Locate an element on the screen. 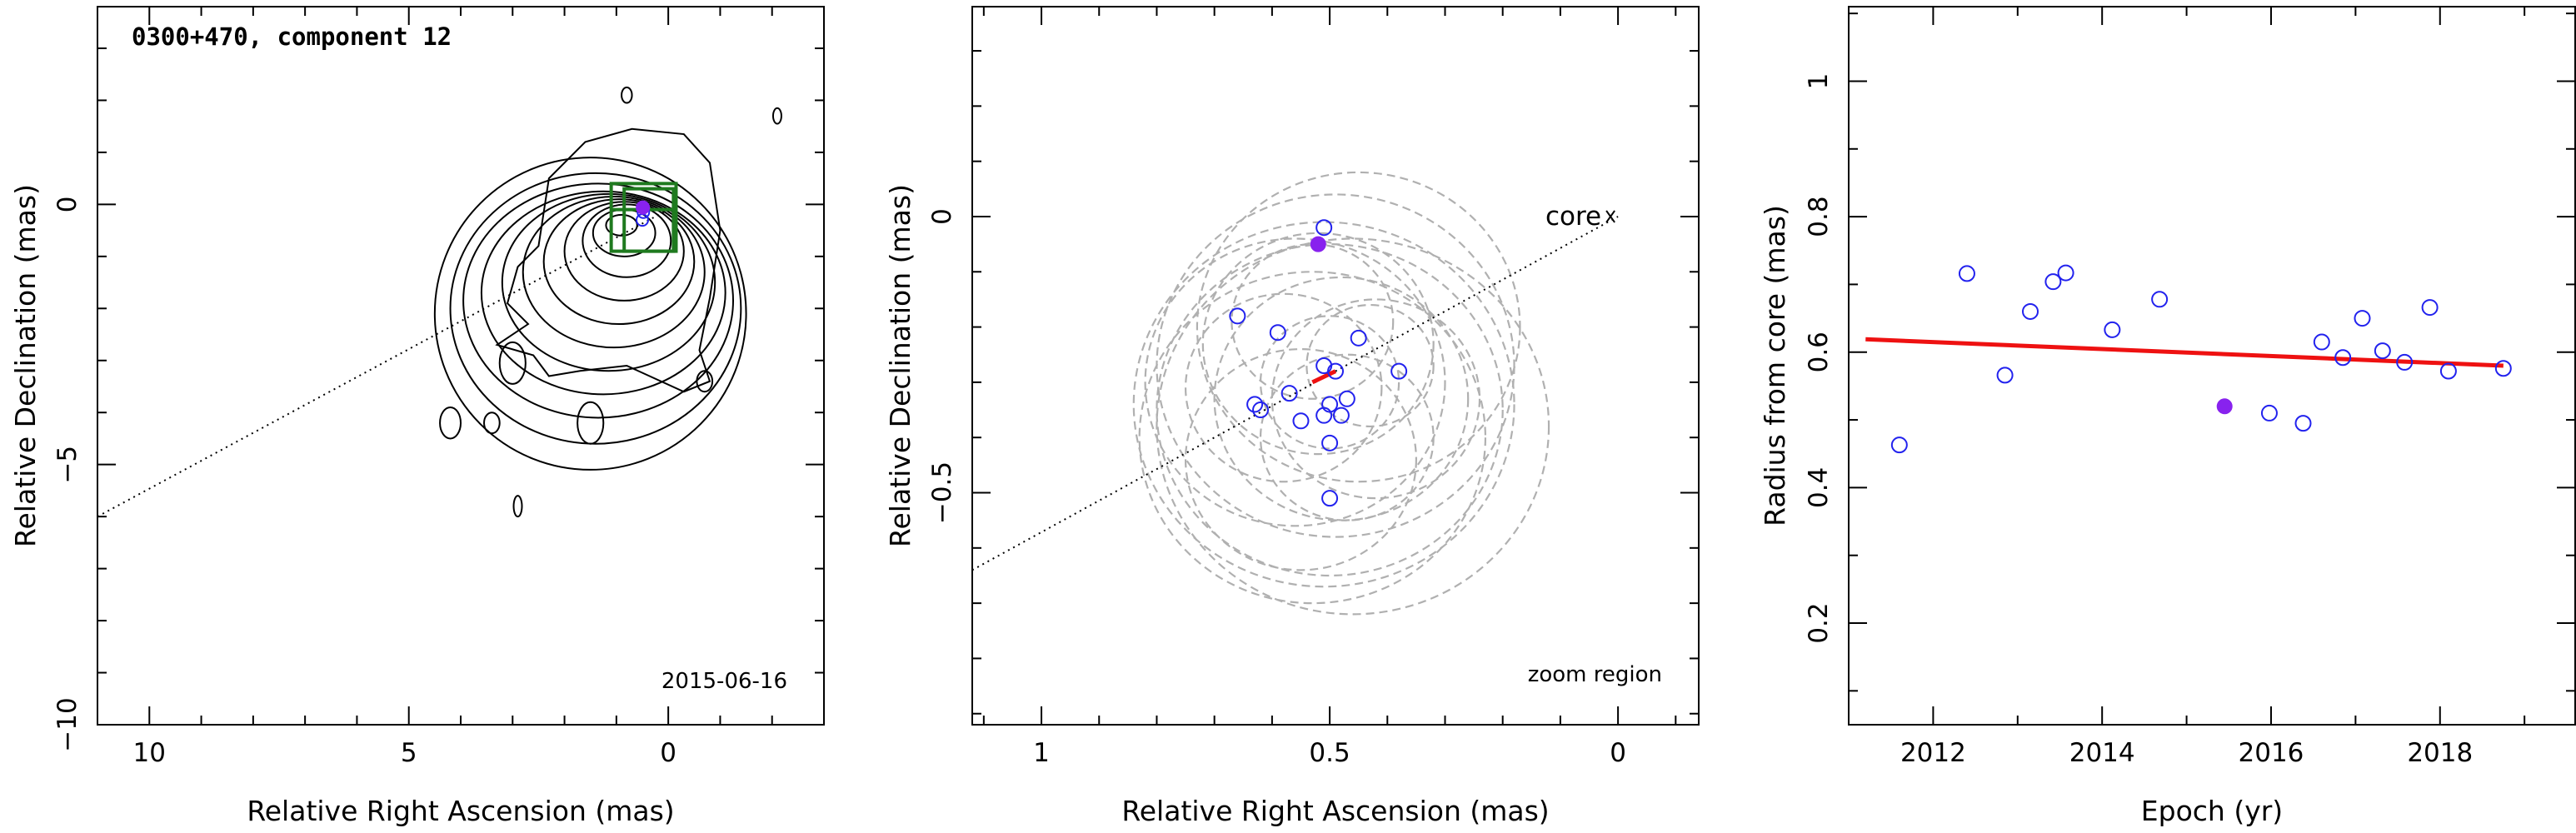  contour-set is located at coordinates (590, 299).